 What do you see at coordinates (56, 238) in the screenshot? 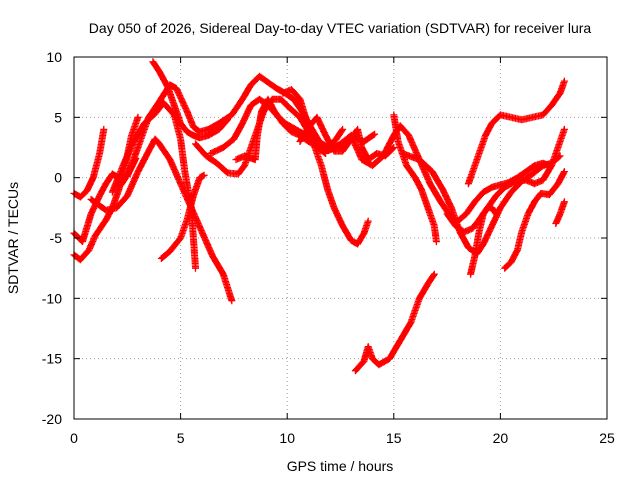
I see `y-tick-label: -5` at bounding box center [56, 238].